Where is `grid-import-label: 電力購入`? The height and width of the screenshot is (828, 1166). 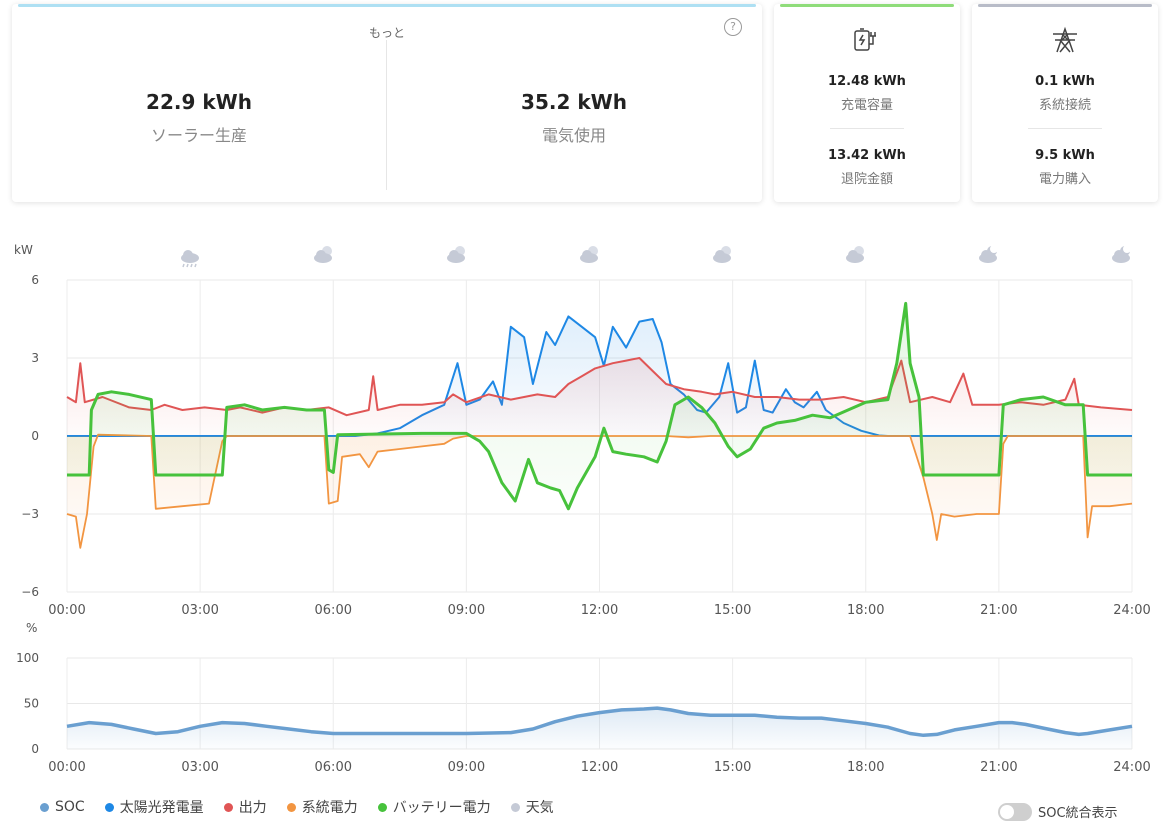
grid-import-label: 電力購入 is located at coordinates (1064, 179).